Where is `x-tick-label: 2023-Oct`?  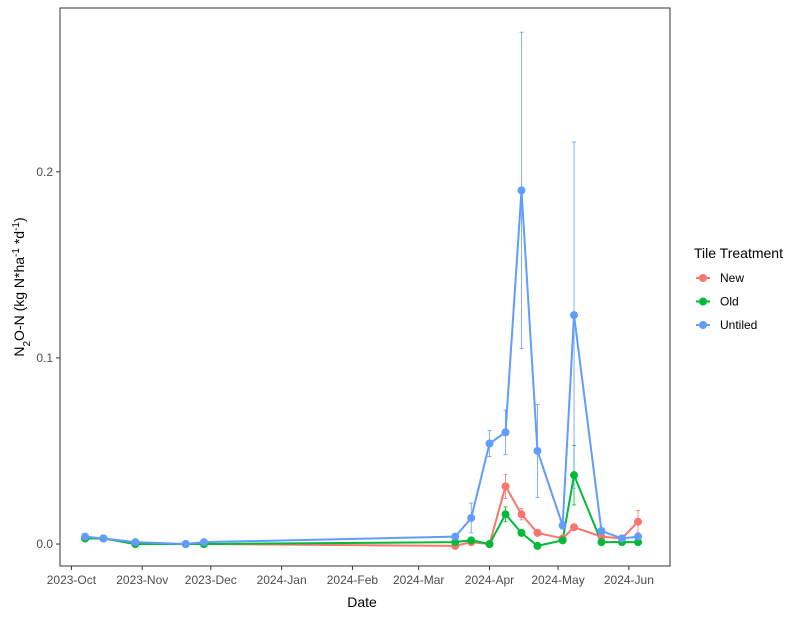 x-tick-label: 2023-Oct is located at coordinates (72, 580).